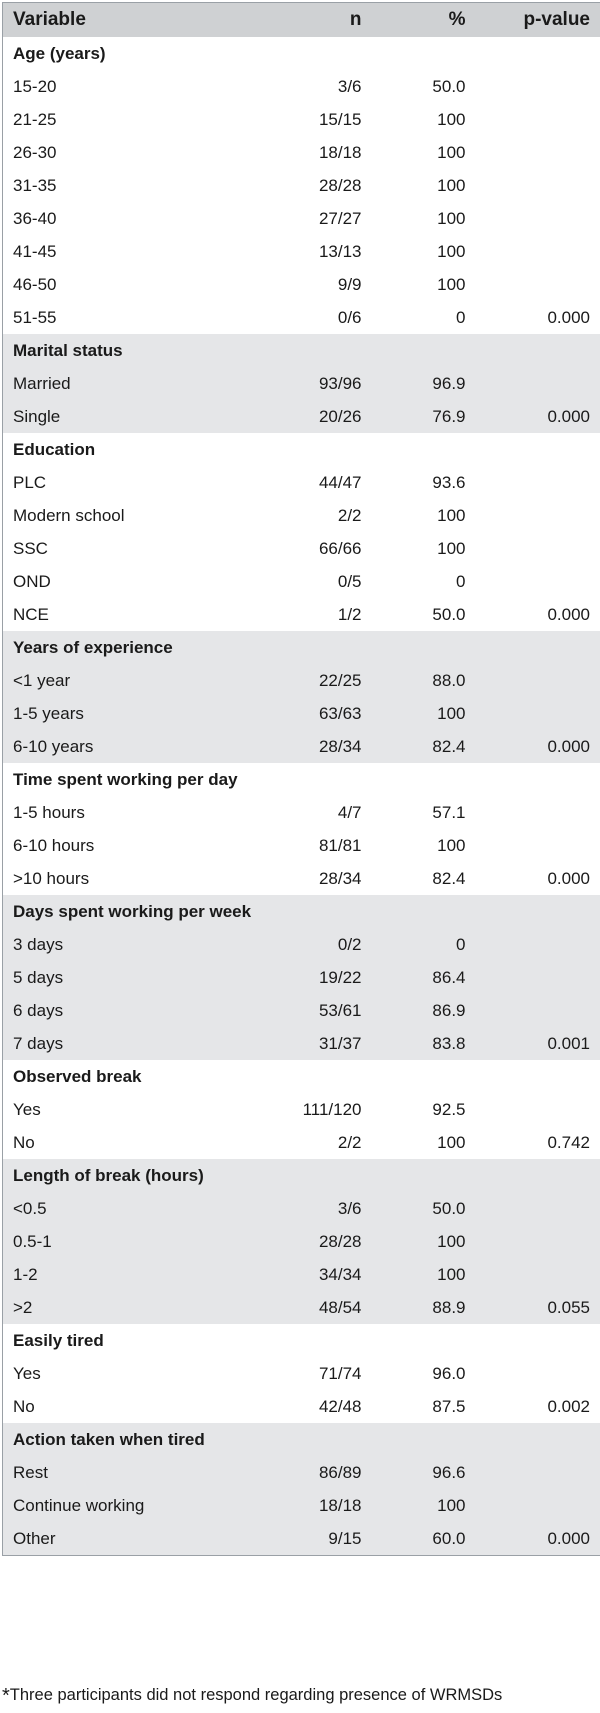 This screenshot has height=1713, width=600. I want to click on table-row: No 42/48 87.5 0.002, so click(301, 1406).